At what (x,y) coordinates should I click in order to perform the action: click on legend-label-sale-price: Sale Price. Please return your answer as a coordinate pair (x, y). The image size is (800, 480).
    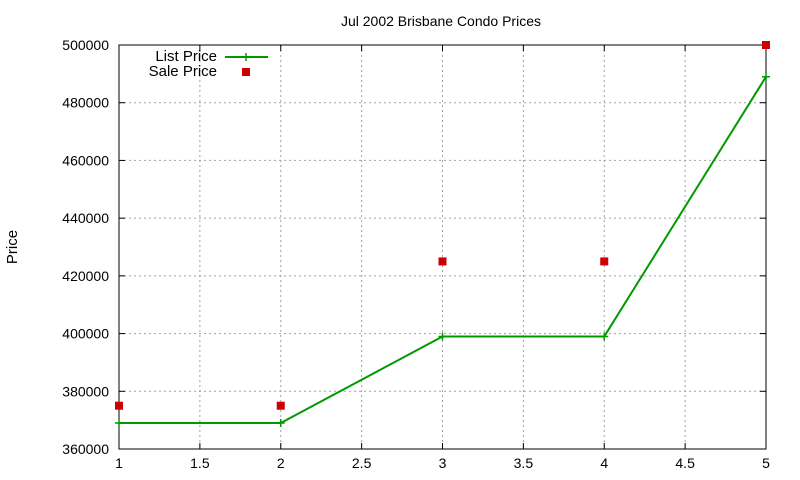
    Looking at the image, I should click on (183, 71).